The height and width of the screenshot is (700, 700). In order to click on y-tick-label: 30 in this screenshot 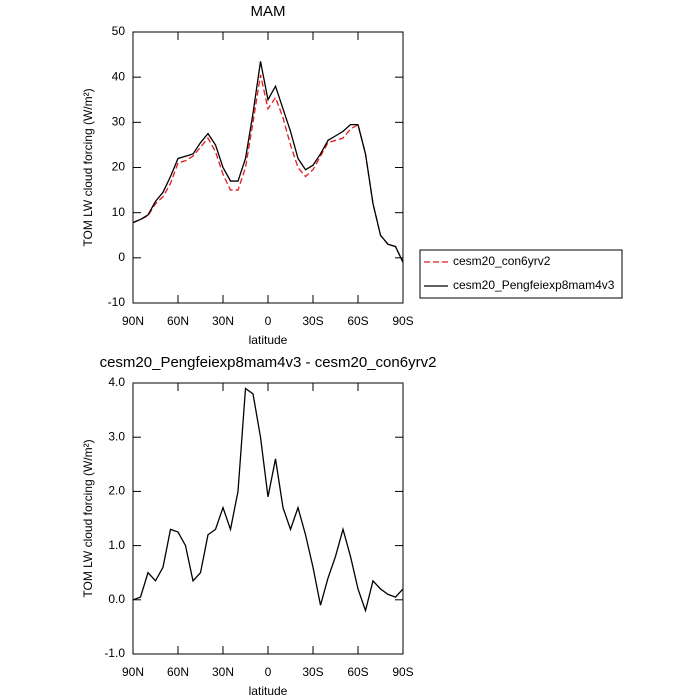, I will do `click(119, 122)`.